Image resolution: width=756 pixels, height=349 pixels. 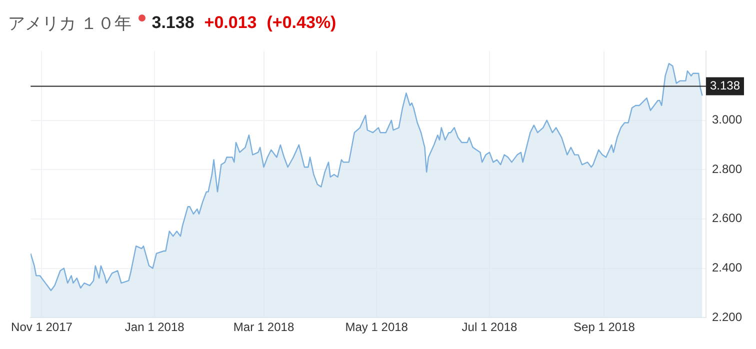 What do you see at coordinates (301, 23) in the screenshot?
I see `text: (+0.43%)` at bounding box center [301, 23].